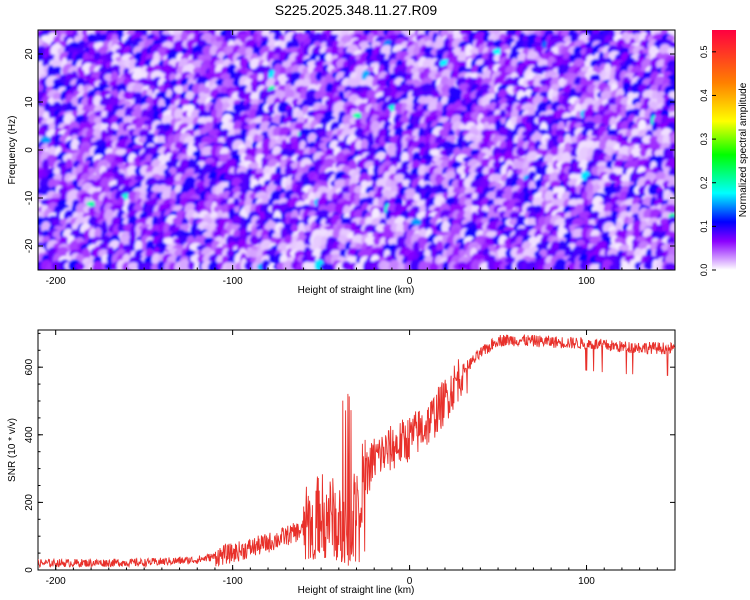  What do you see at coordinates (586, 281) in the screenshot?
I see `heatmap-xtick-label: 100` at bounding box center [586, 281].